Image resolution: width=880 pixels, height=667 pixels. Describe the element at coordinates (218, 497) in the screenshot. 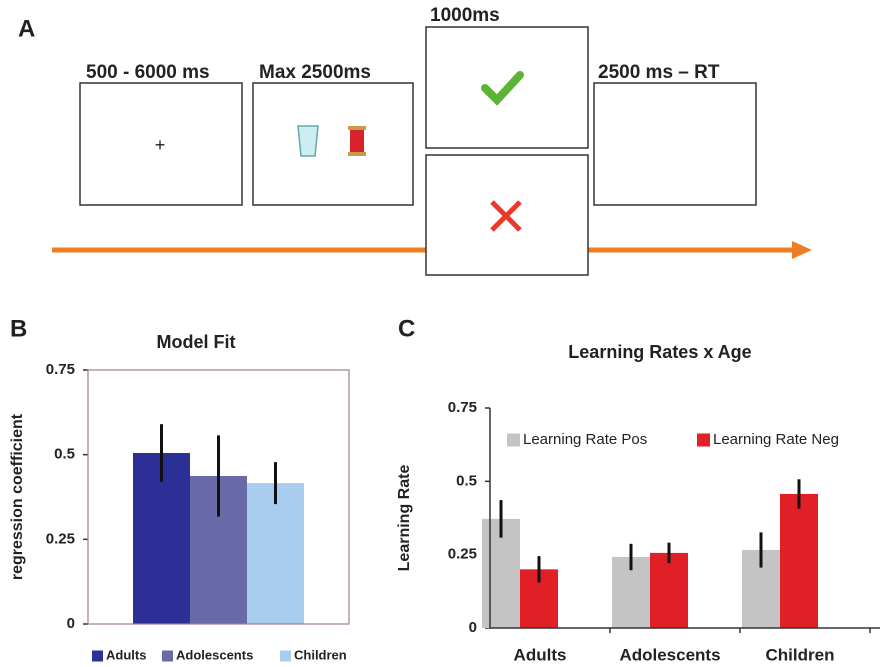

I see `plot-frame` at that location.